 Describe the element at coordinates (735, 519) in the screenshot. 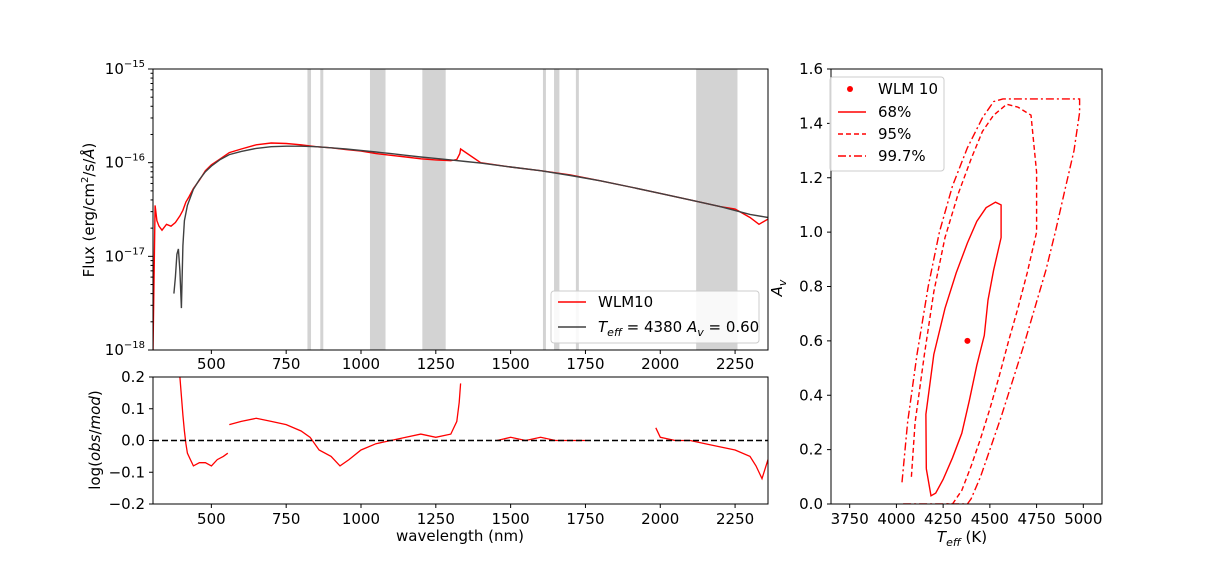

I see `residual-xtick-label: 2250` at that location.